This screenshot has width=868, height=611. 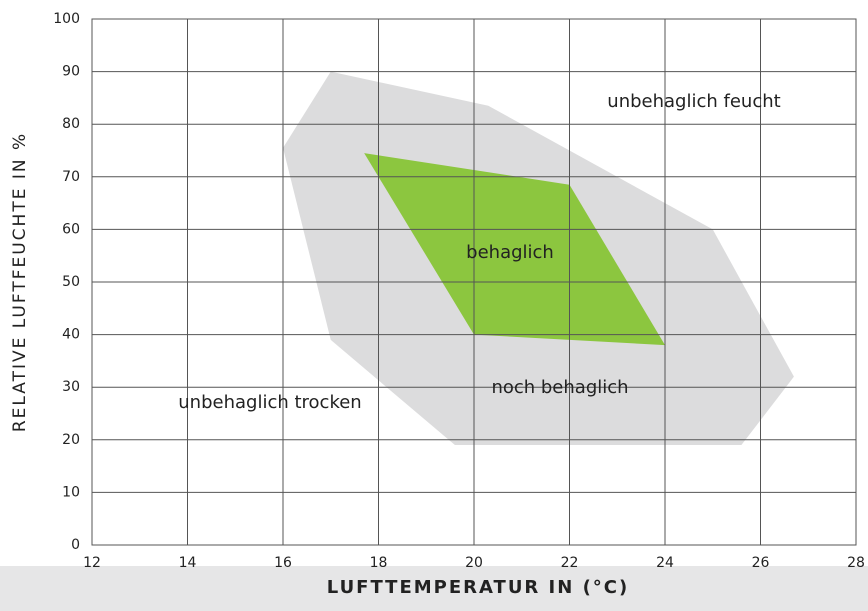 What do you see at coordinates (71, 282) in the screenshot?
I see `y-tick-label: 50` at bounding box center [71, 282].